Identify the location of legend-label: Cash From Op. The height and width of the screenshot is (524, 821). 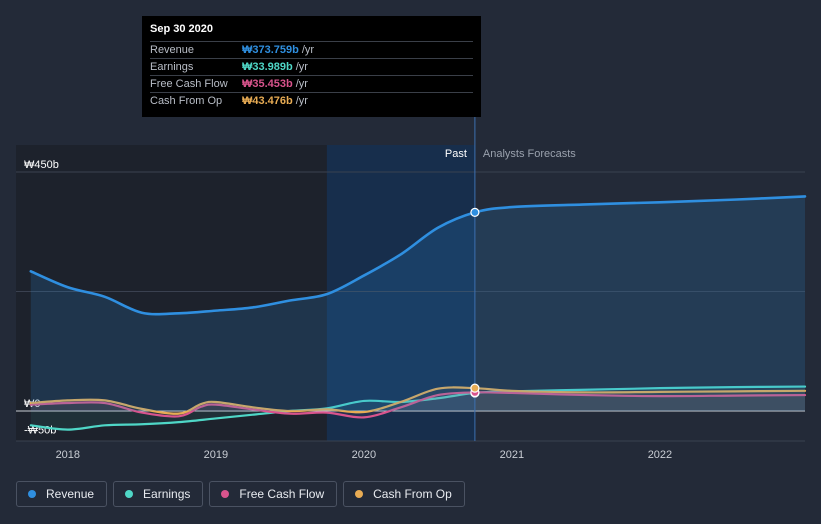
(412, 494).